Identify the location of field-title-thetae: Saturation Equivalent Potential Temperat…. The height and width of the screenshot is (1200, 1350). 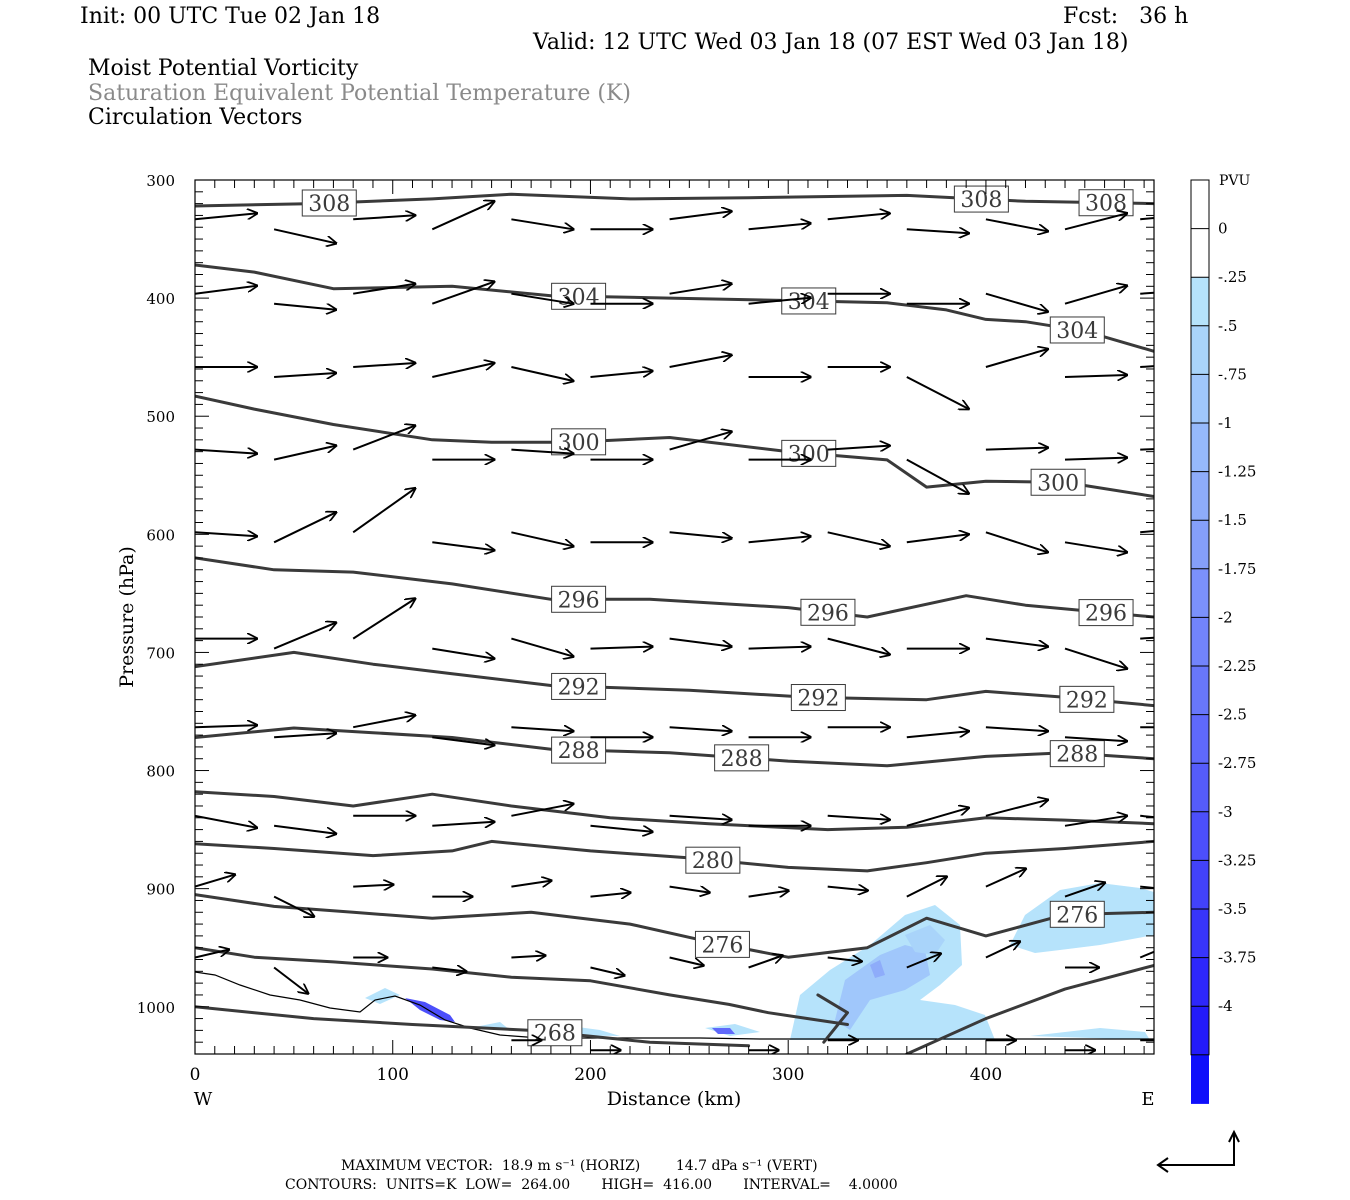
(359, 93).